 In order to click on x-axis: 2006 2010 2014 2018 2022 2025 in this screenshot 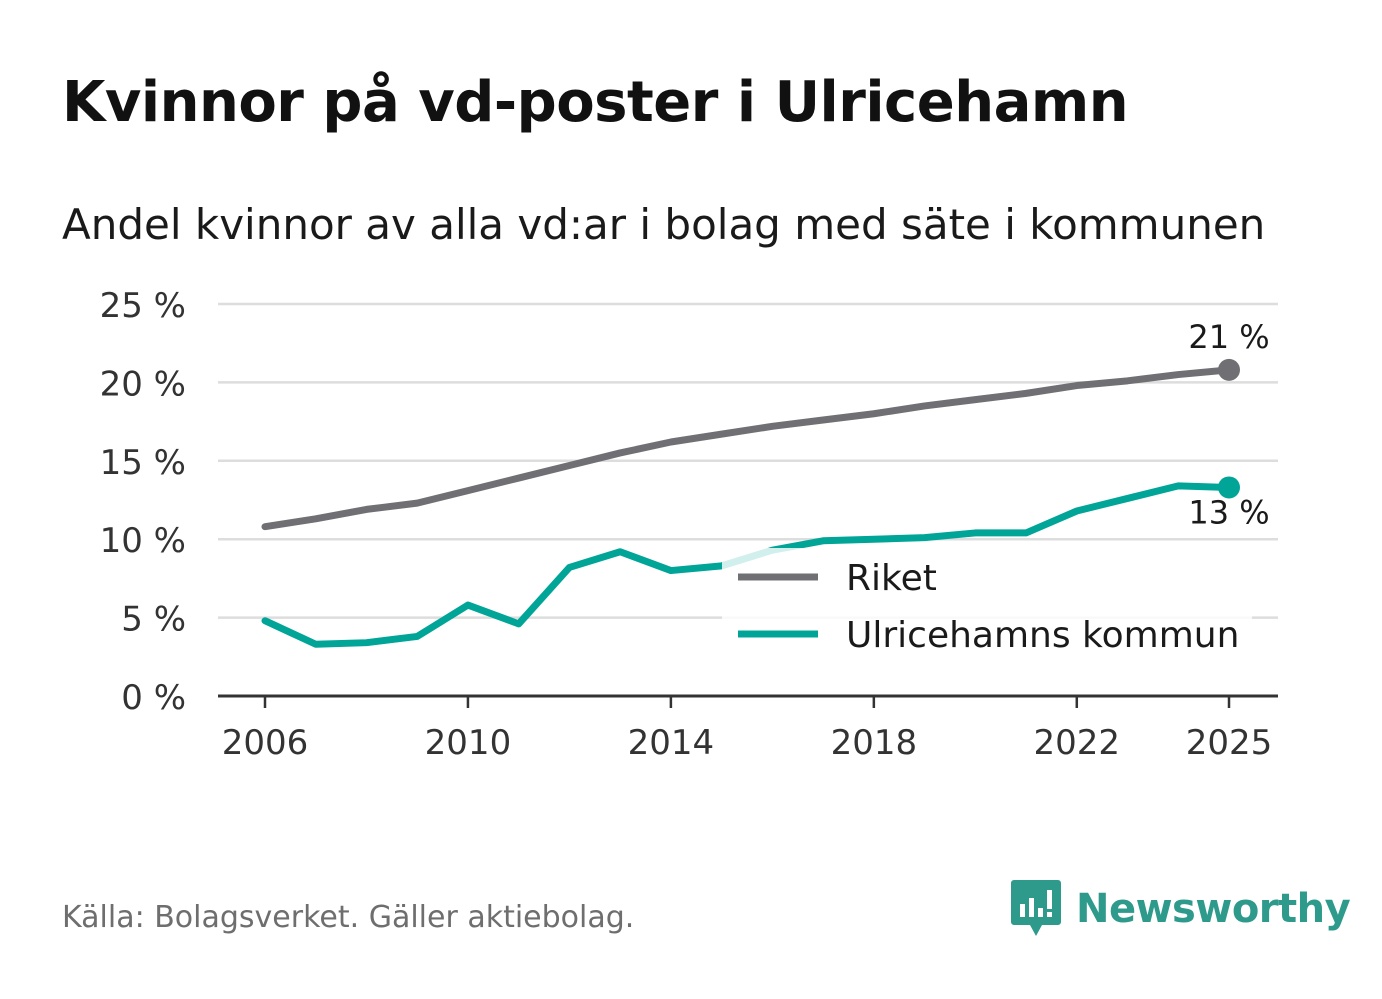, I will do `click(748, 728)`.